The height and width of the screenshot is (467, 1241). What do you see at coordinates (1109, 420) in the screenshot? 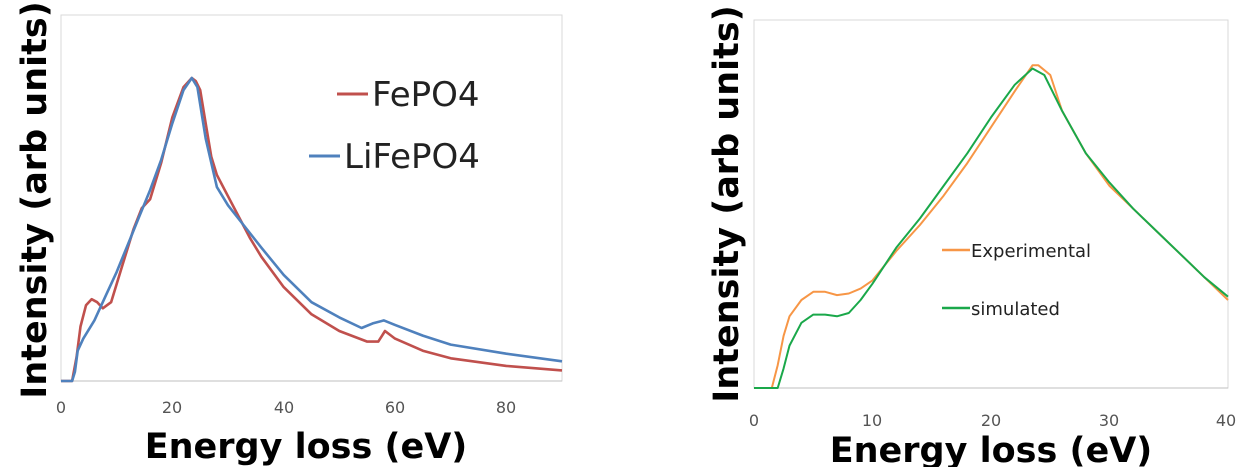
I see `x-tick-label-right-3: 30` at bounding box center [1109, 420].